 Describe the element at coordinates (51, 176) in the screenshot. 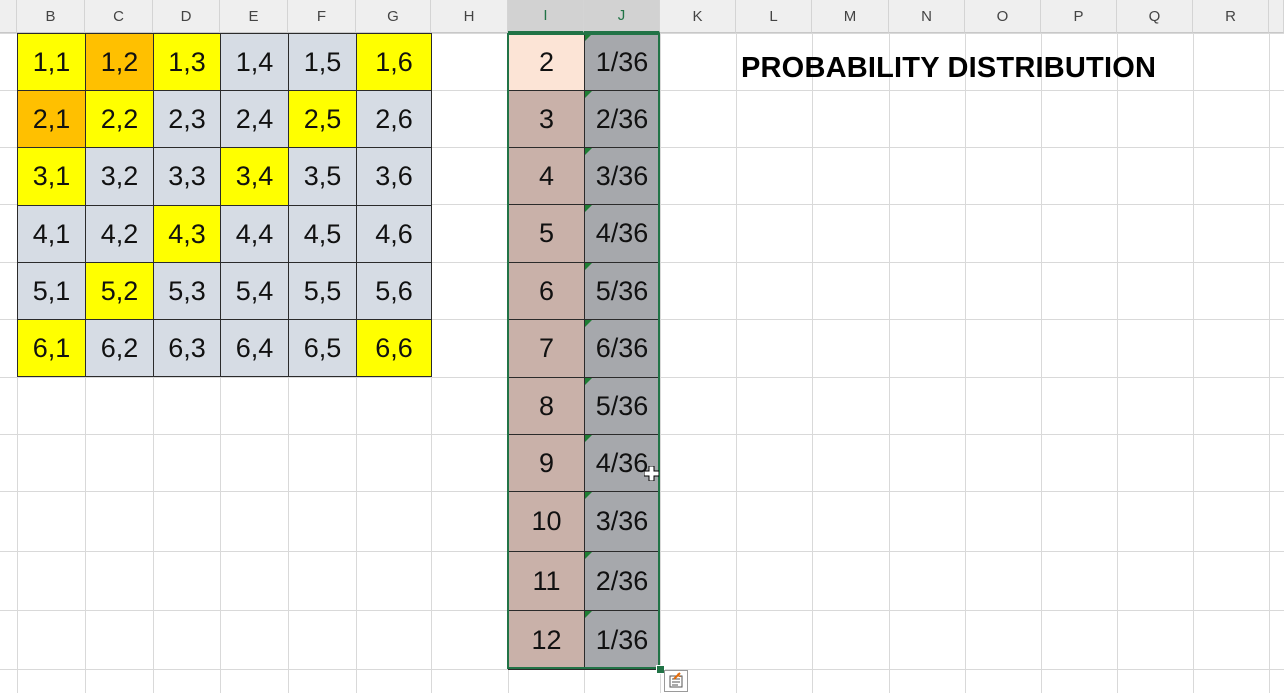

I see `dice-outcome-cell: 3,1` at that location.